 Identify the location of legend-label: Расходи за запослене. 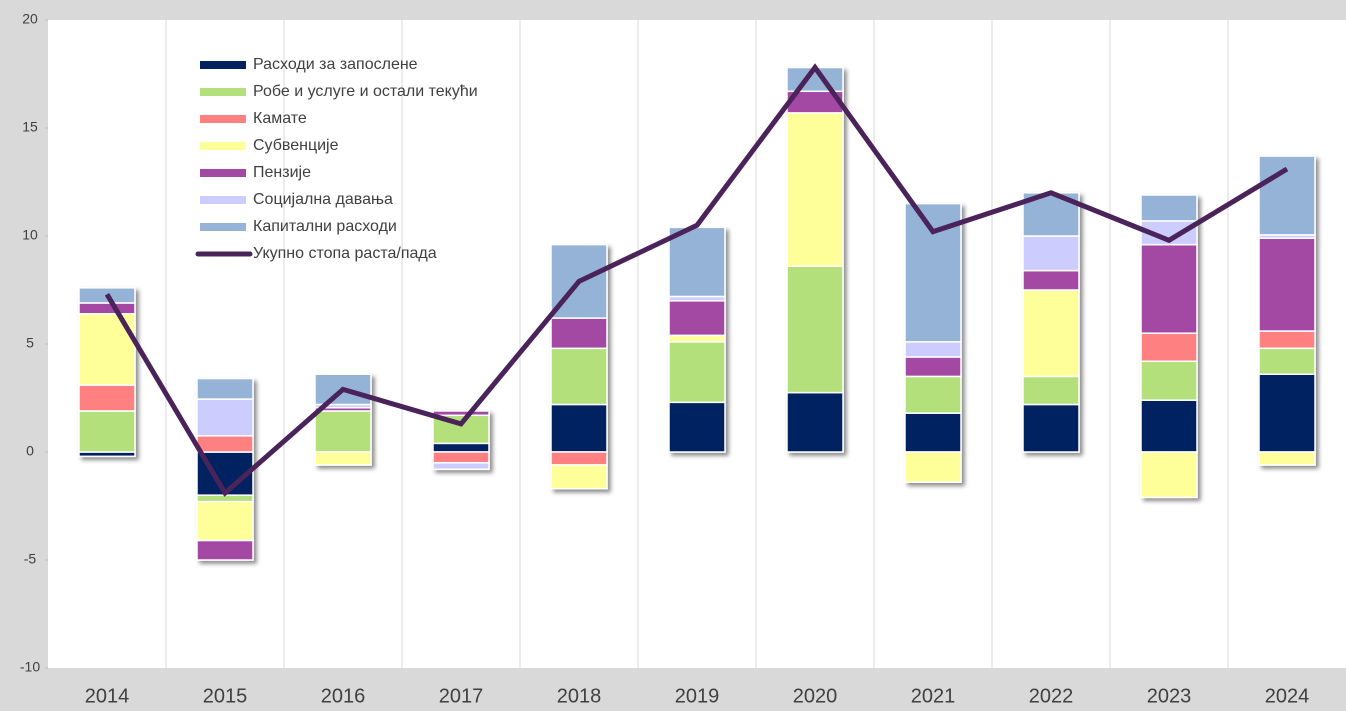
(335, 64).